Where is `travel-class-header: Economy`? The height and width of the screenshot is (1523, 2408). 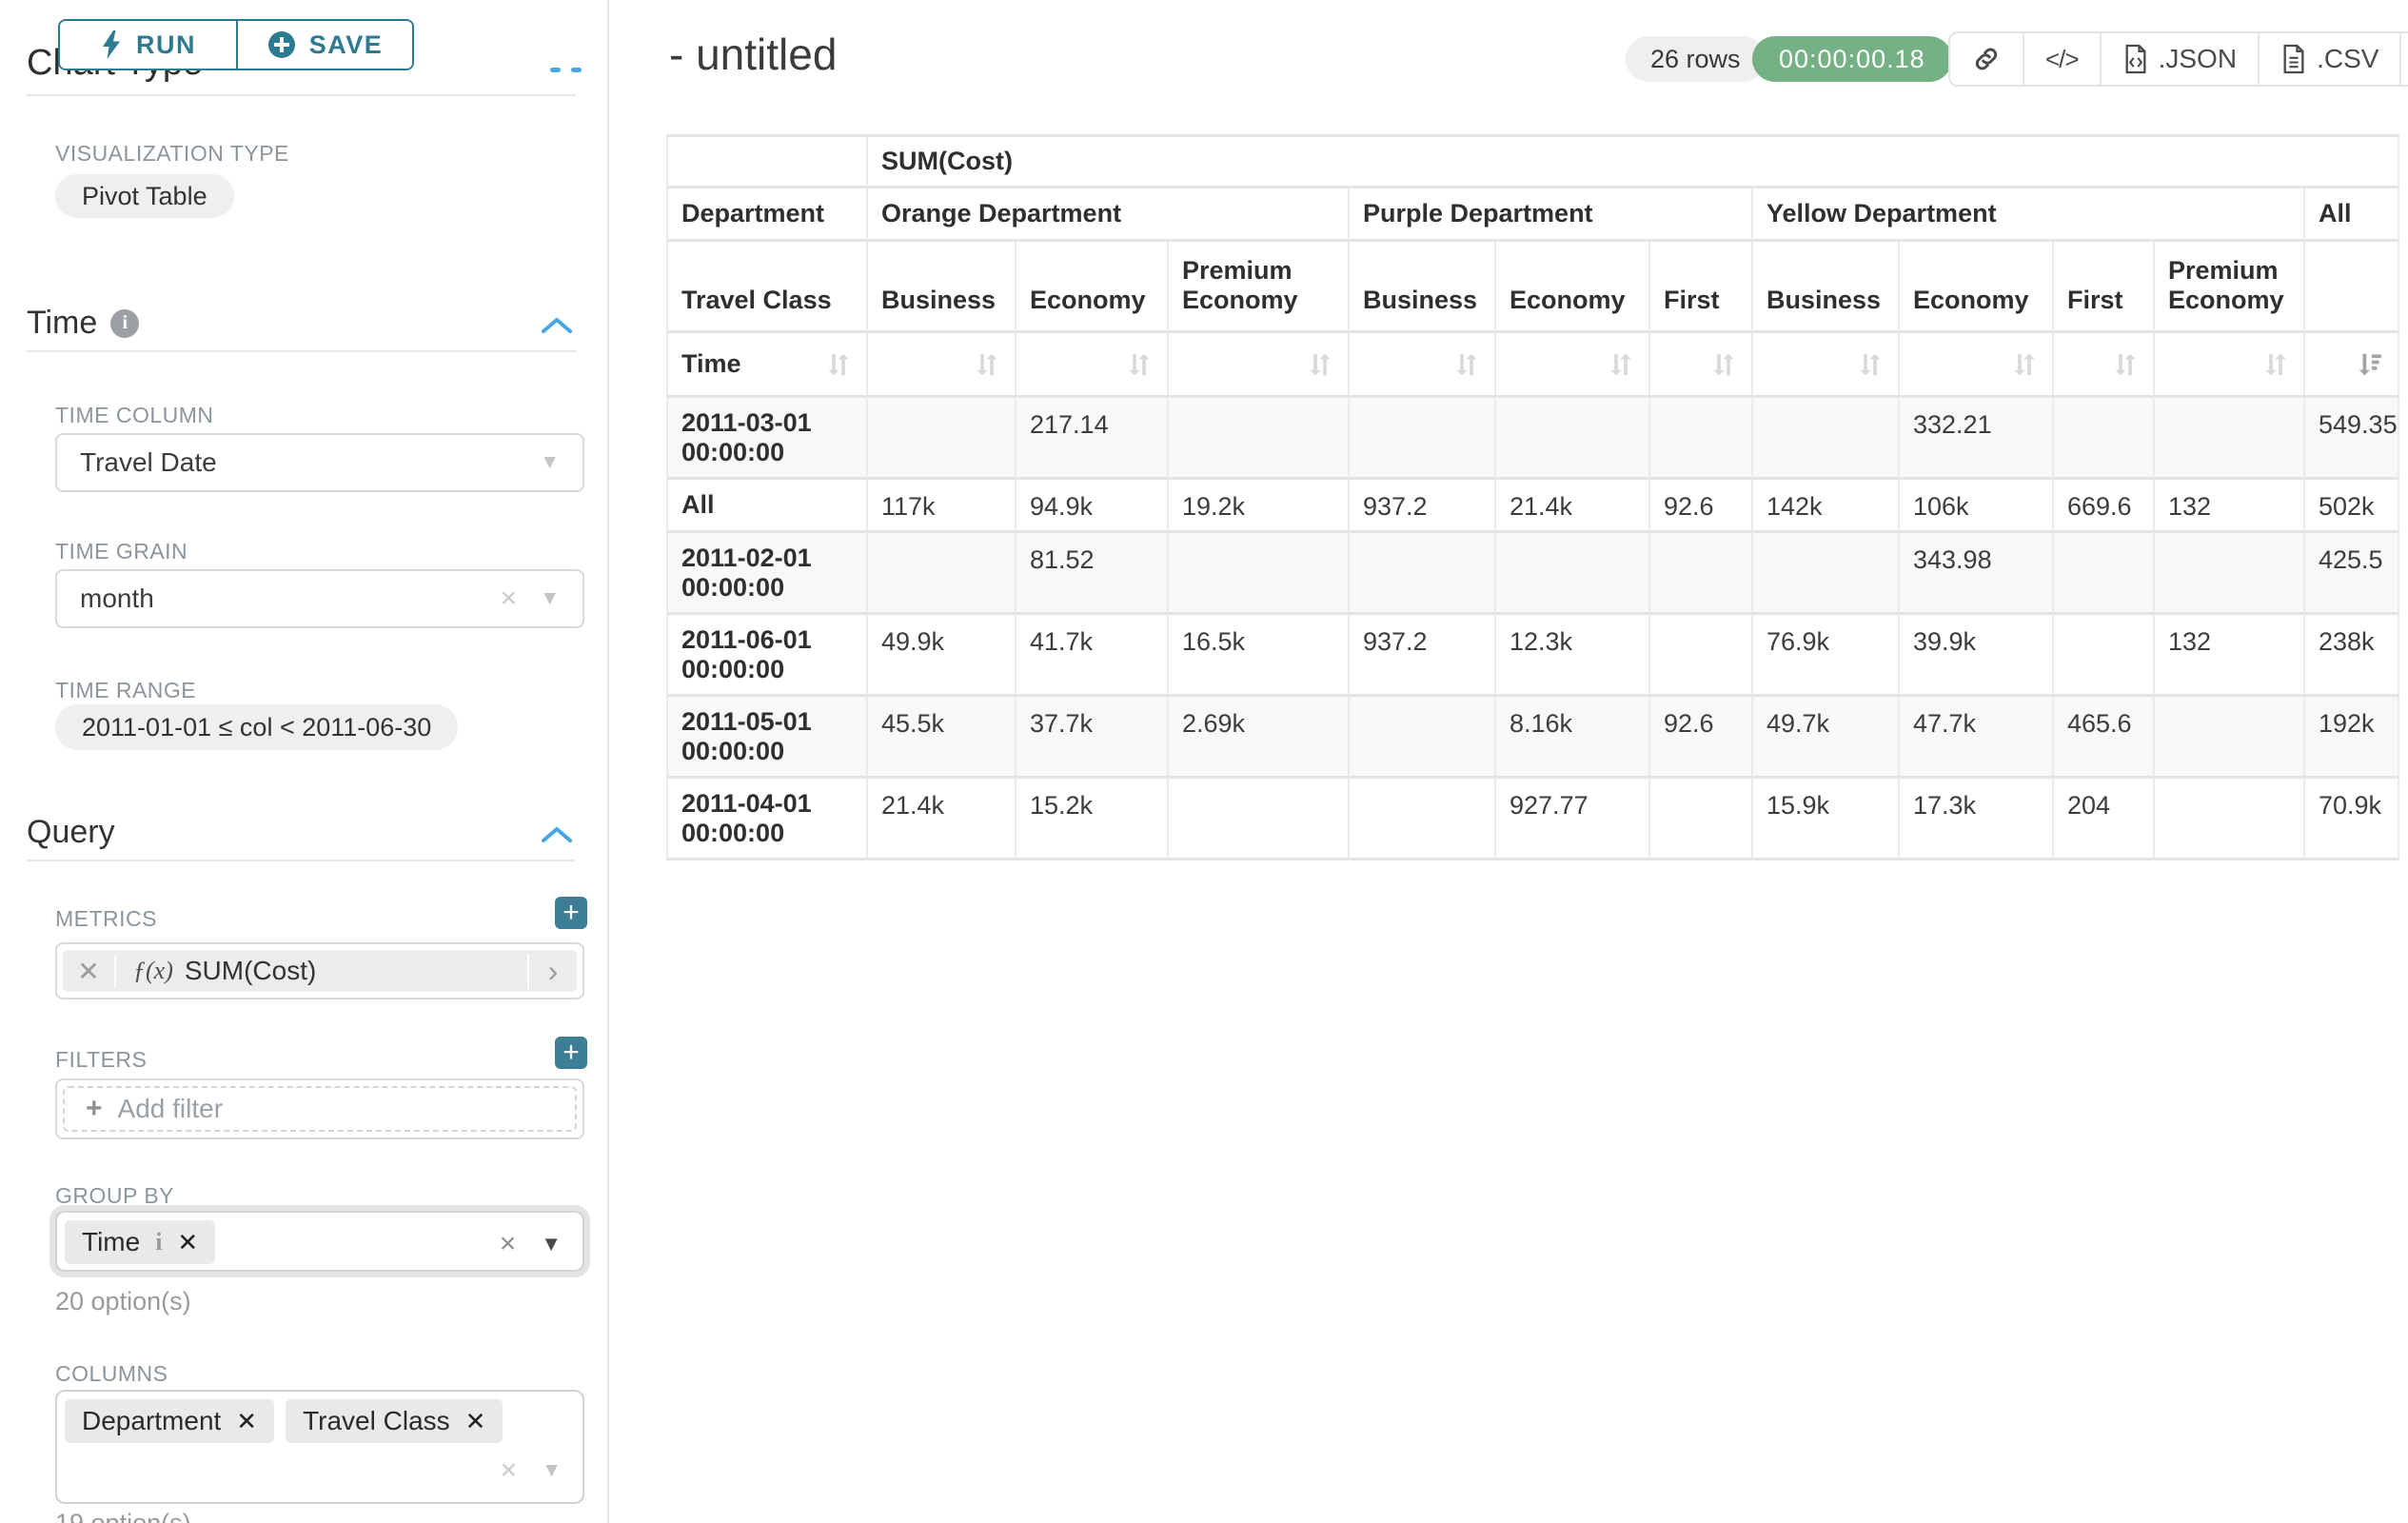
travel-class-header: Economy is located at coordinates (1092, 288).